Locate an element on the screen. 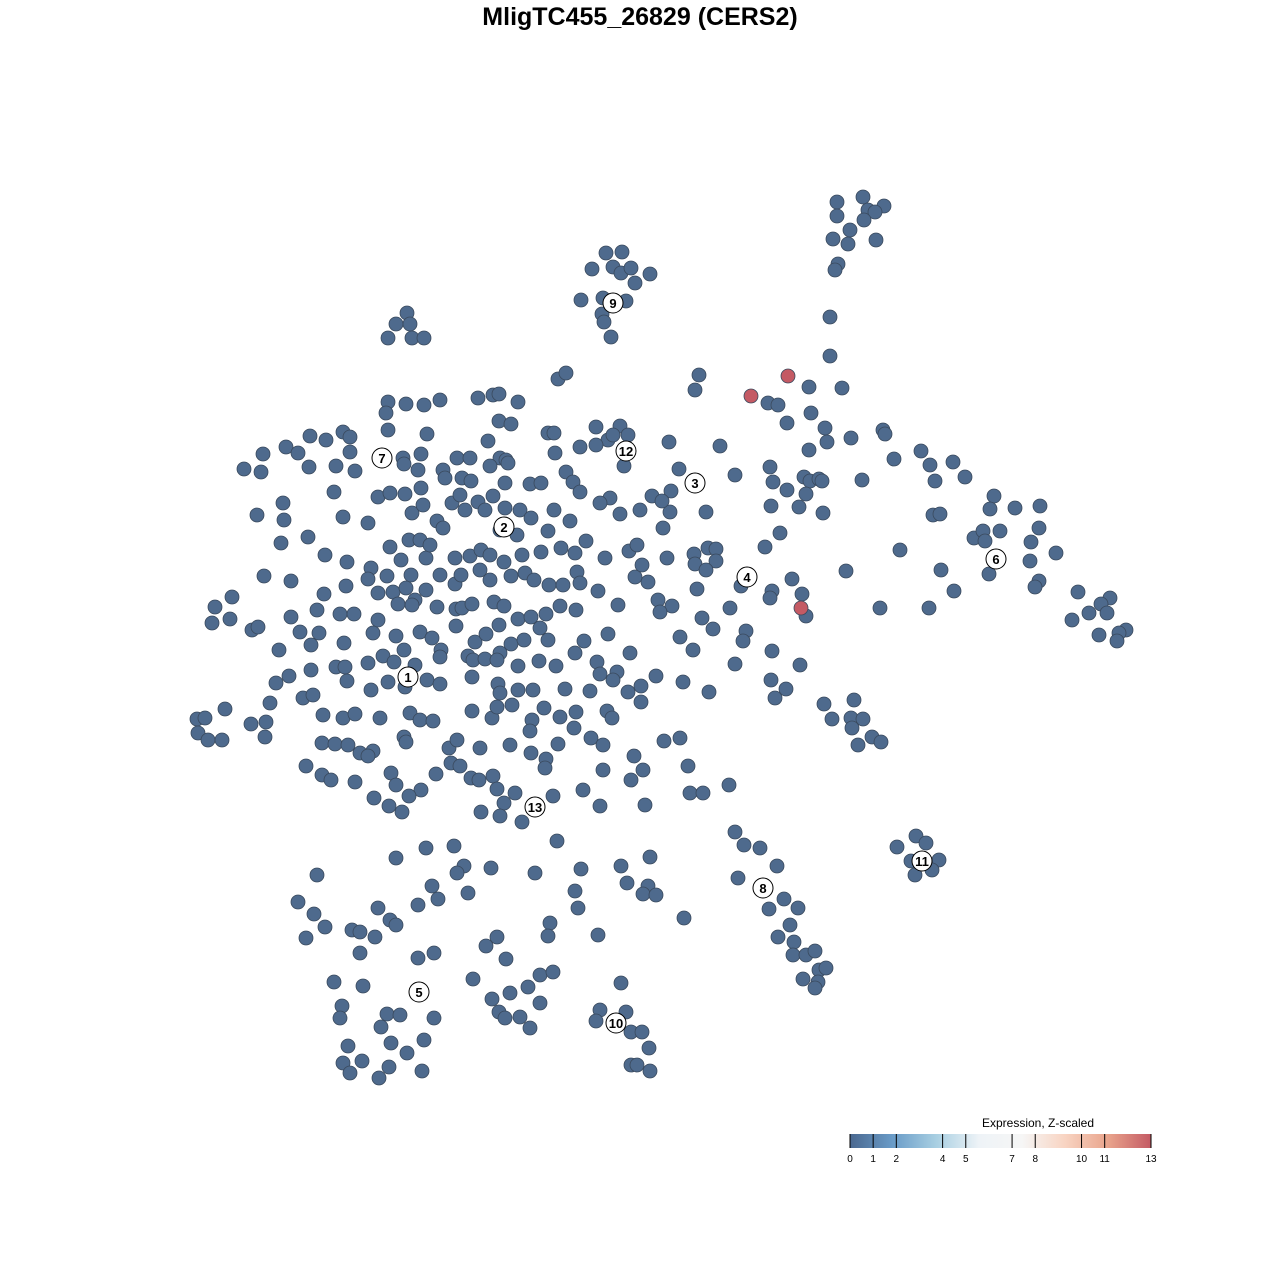 The height and width of the screenshot is (1280, 1280). cluster-label-9: 9 is located at coordinates (613, 303).